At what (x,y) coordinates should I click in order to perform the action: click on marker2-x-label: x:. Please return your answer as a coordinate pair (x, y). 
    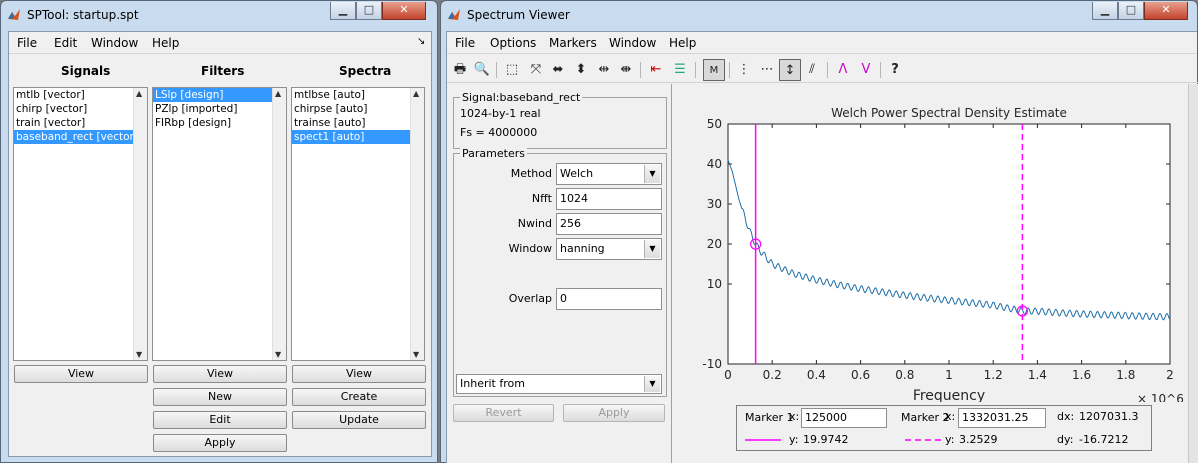
    Looking at the image, I should click on (950, 416).